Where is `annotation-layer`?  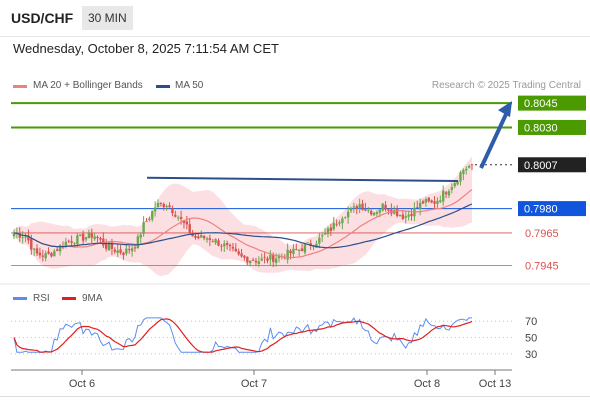
annotation-layer is located at coordinates (329, 142).